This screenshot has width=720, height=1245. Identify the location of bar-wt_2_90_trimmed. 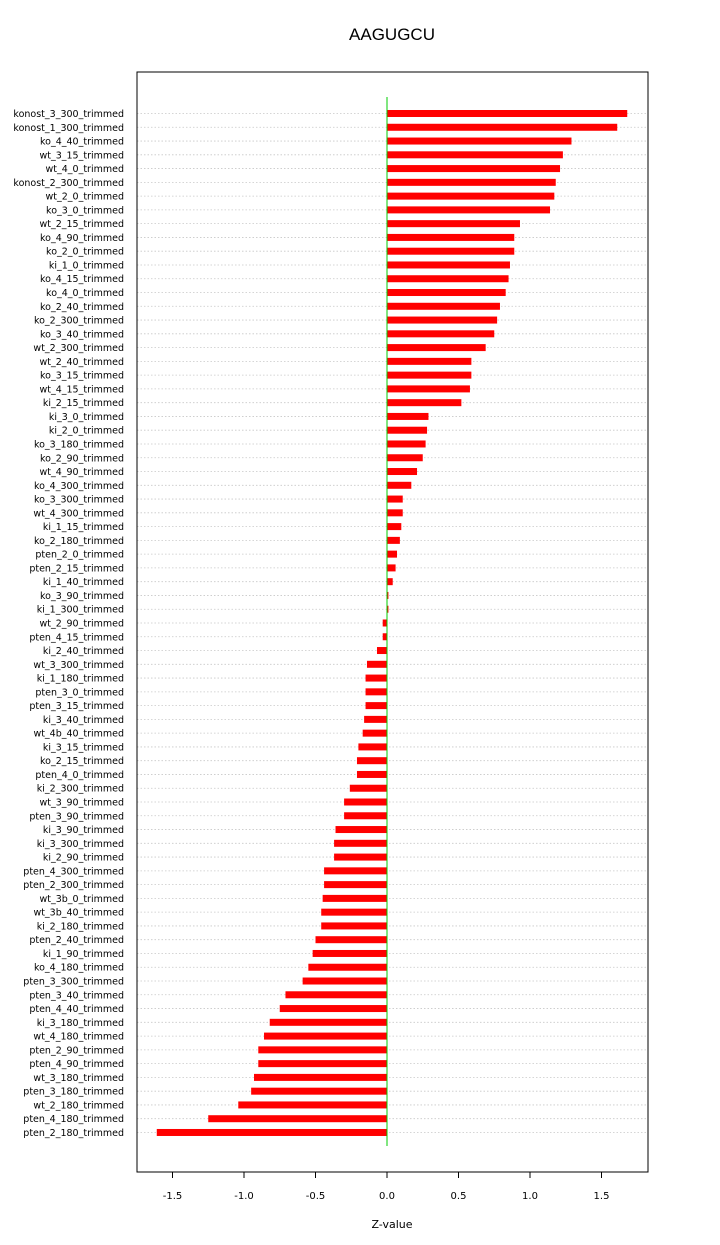
(384, 623).